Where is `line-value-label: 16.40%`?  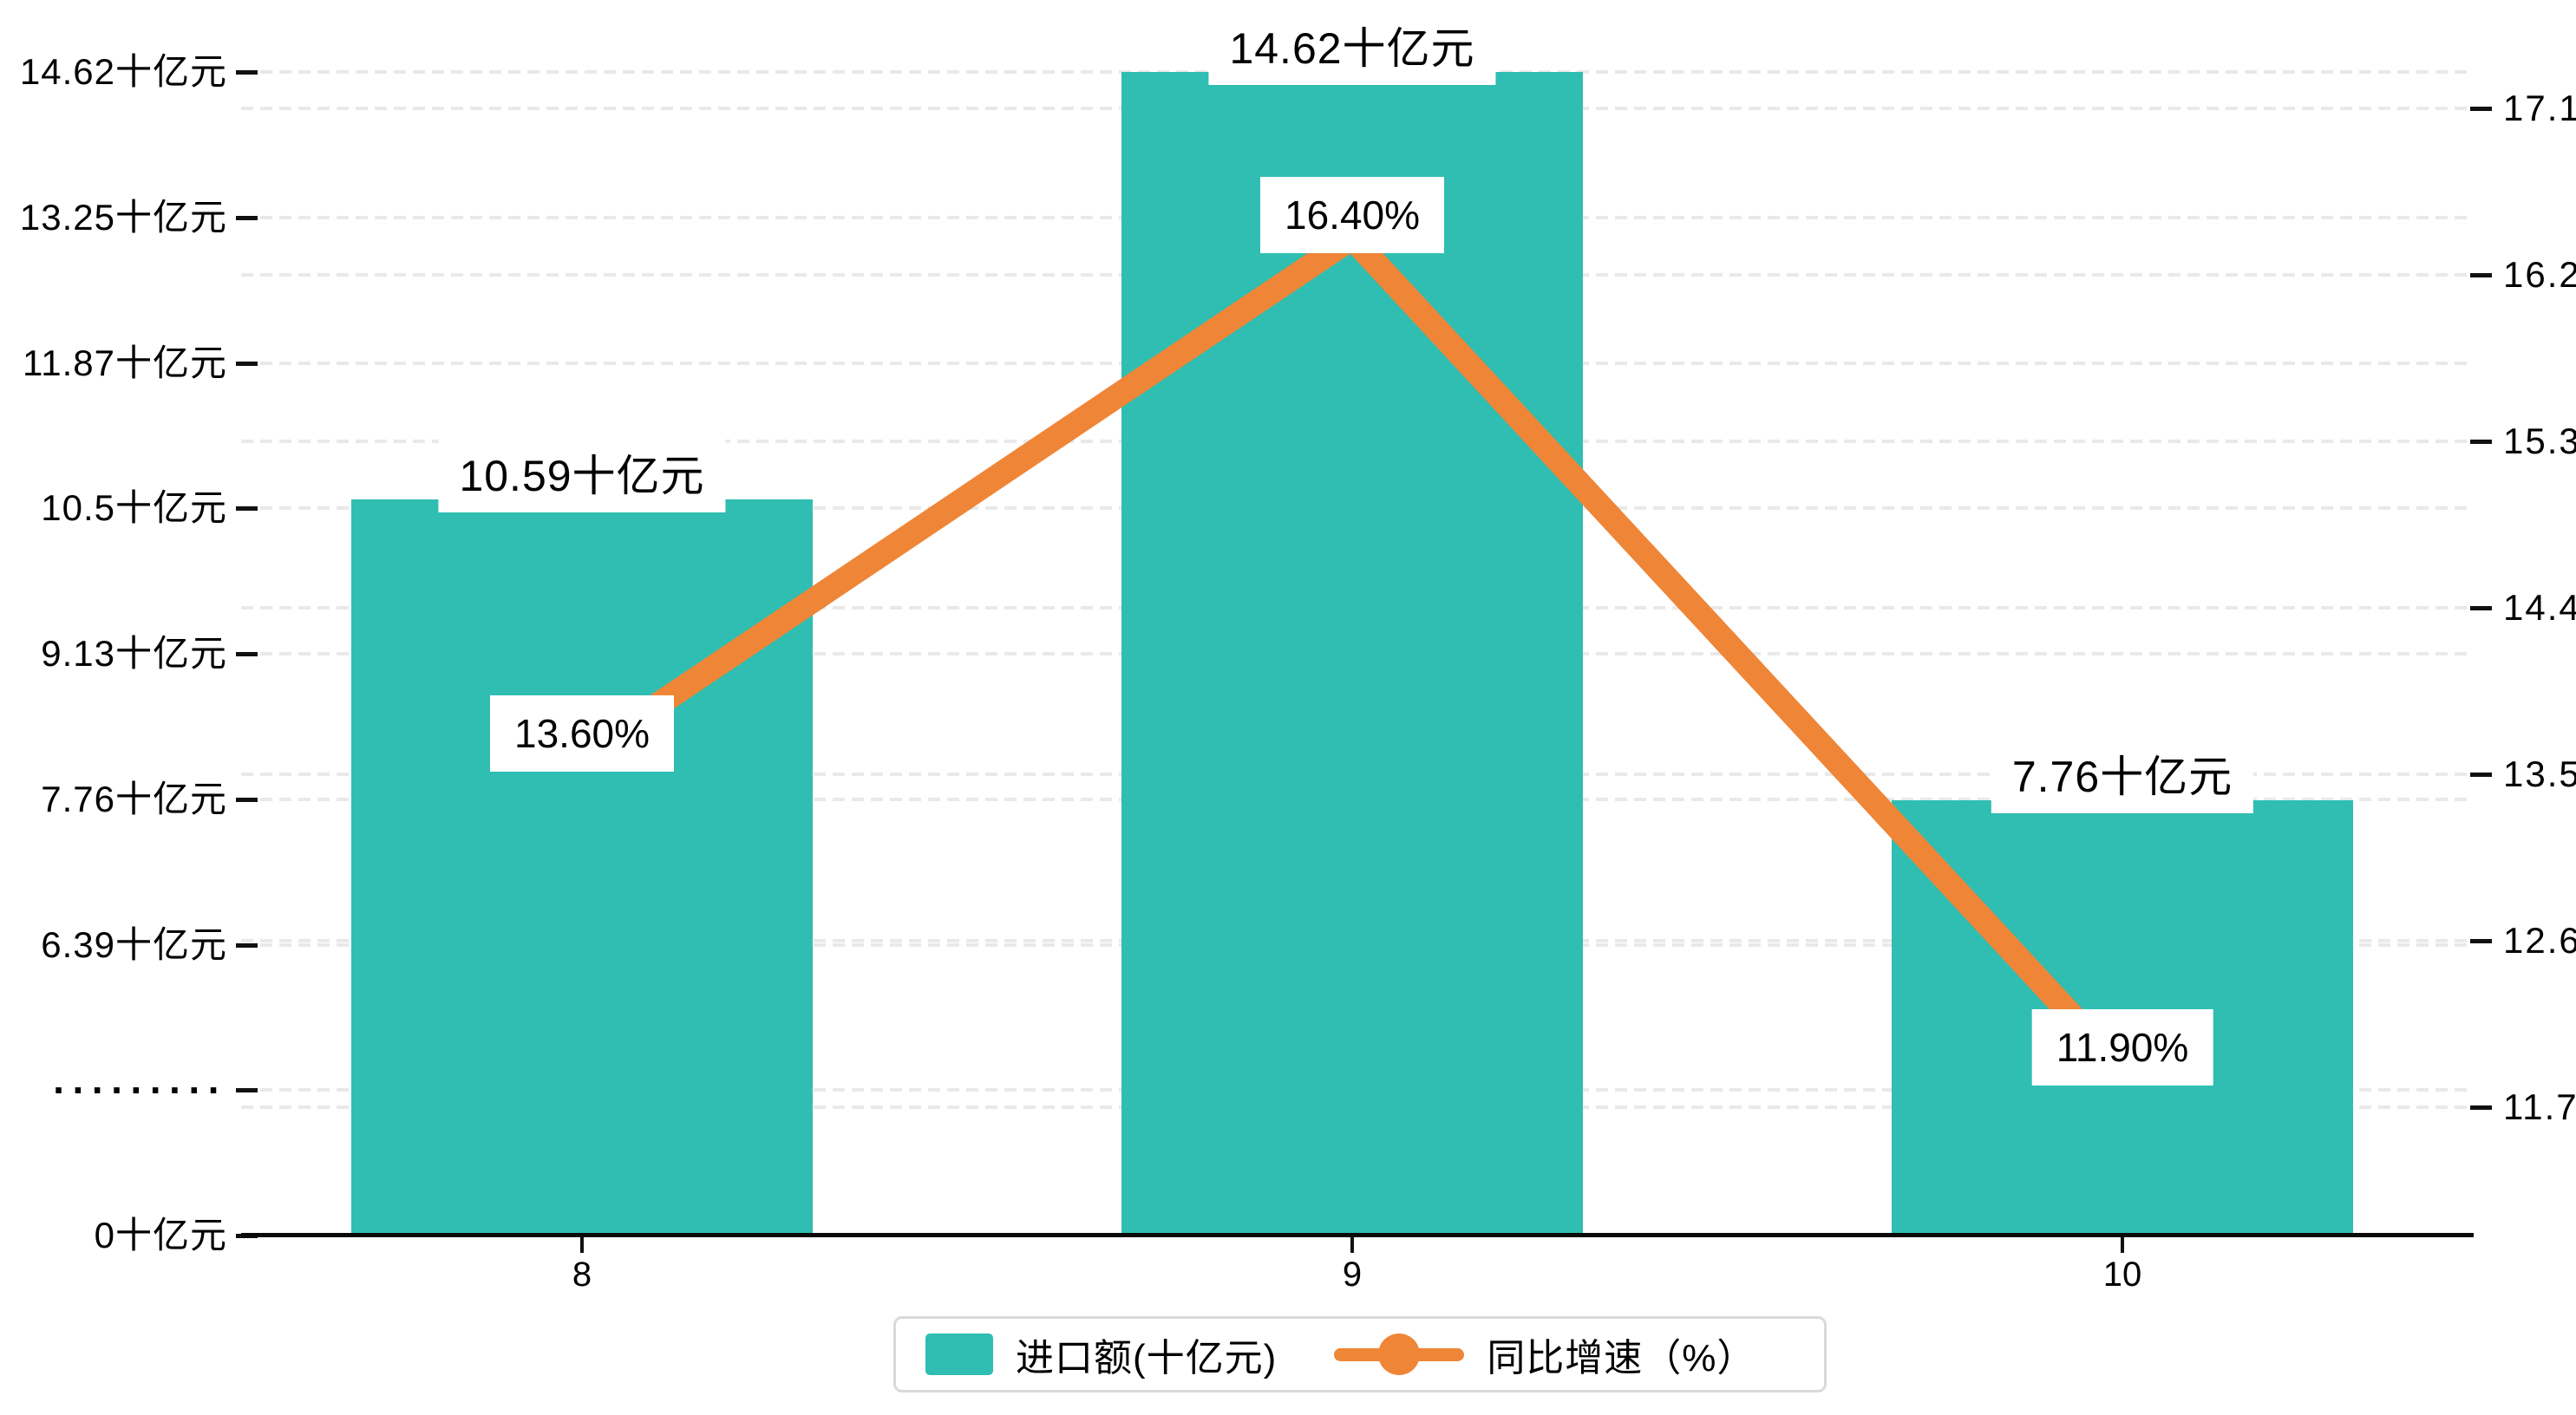
line-value-label: 16.40% is located at coordinates (1352, 215).